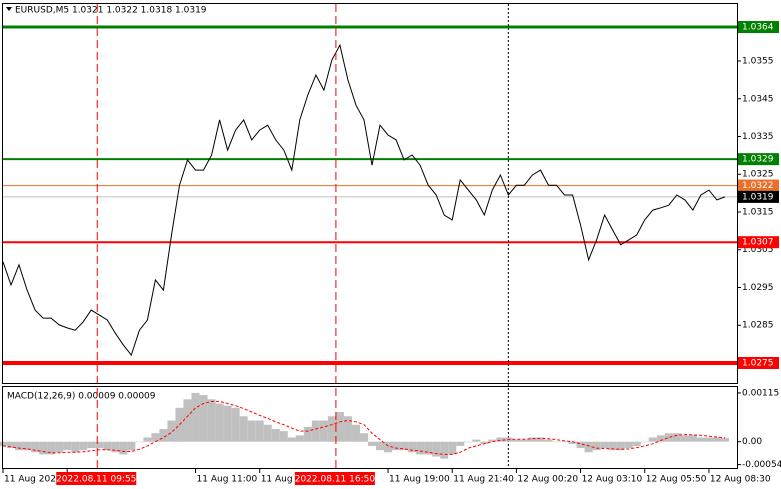 The height and width of the screenshot is (489, 781). I want to click on y-tick-label: 1.0355, so click(758, 62).